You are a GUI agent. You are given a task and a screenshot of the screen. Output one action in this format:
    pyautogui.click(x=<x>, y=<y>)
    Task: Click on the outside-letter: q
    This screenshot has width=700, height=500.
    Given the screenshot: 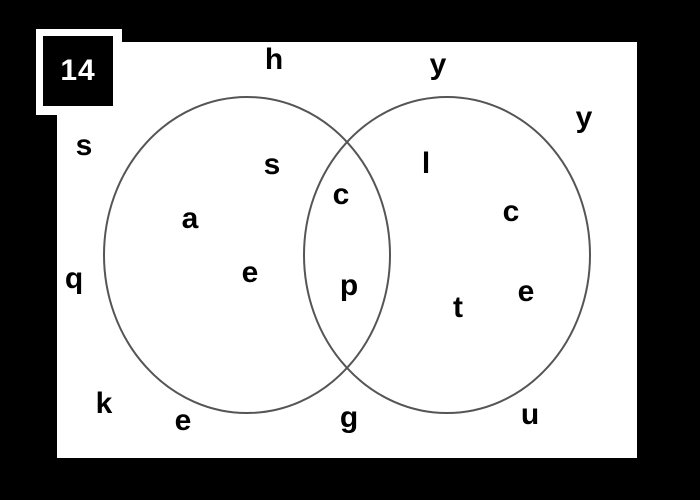 What is the action you would take?
    pyautogui.click(x=74, y=278)
    